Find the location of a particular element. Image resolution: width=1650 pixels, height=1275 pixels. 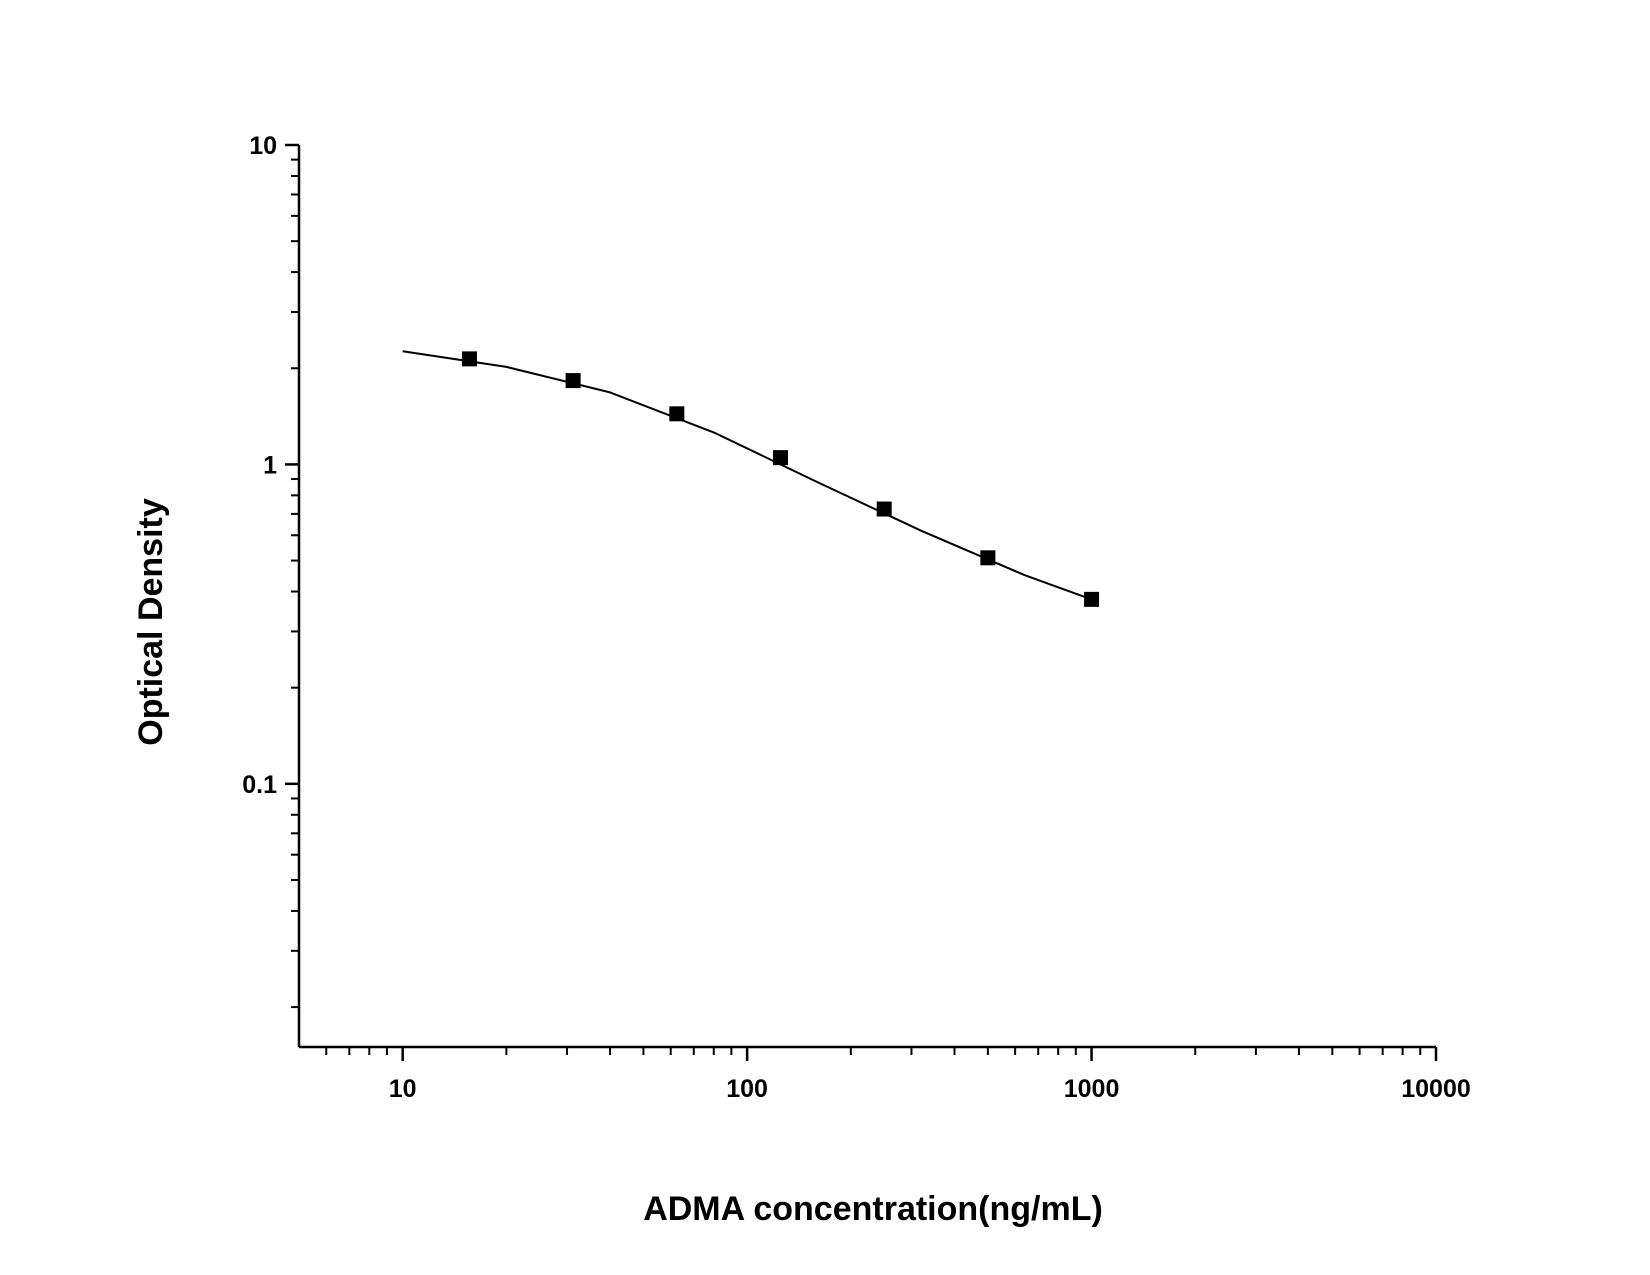

x-tick-label: 10 is located at coordinates (403, 1089).